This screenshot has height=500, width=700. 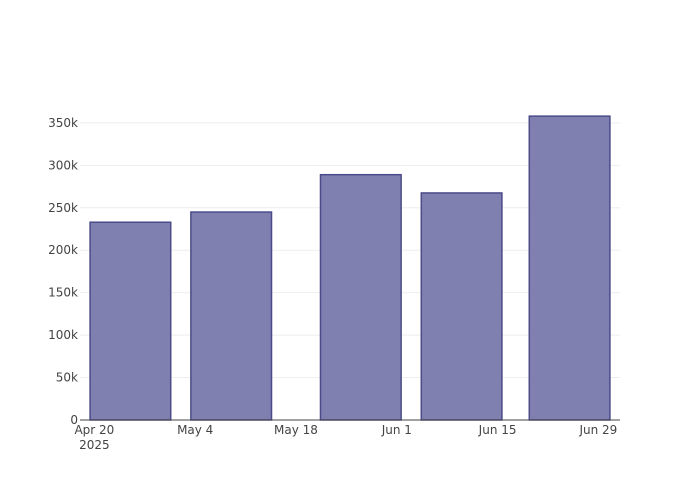 What do you see at coordinates (74, 420) in the screenshot?
I see `y-tick-label: 0` at bounding box center [74, 420].